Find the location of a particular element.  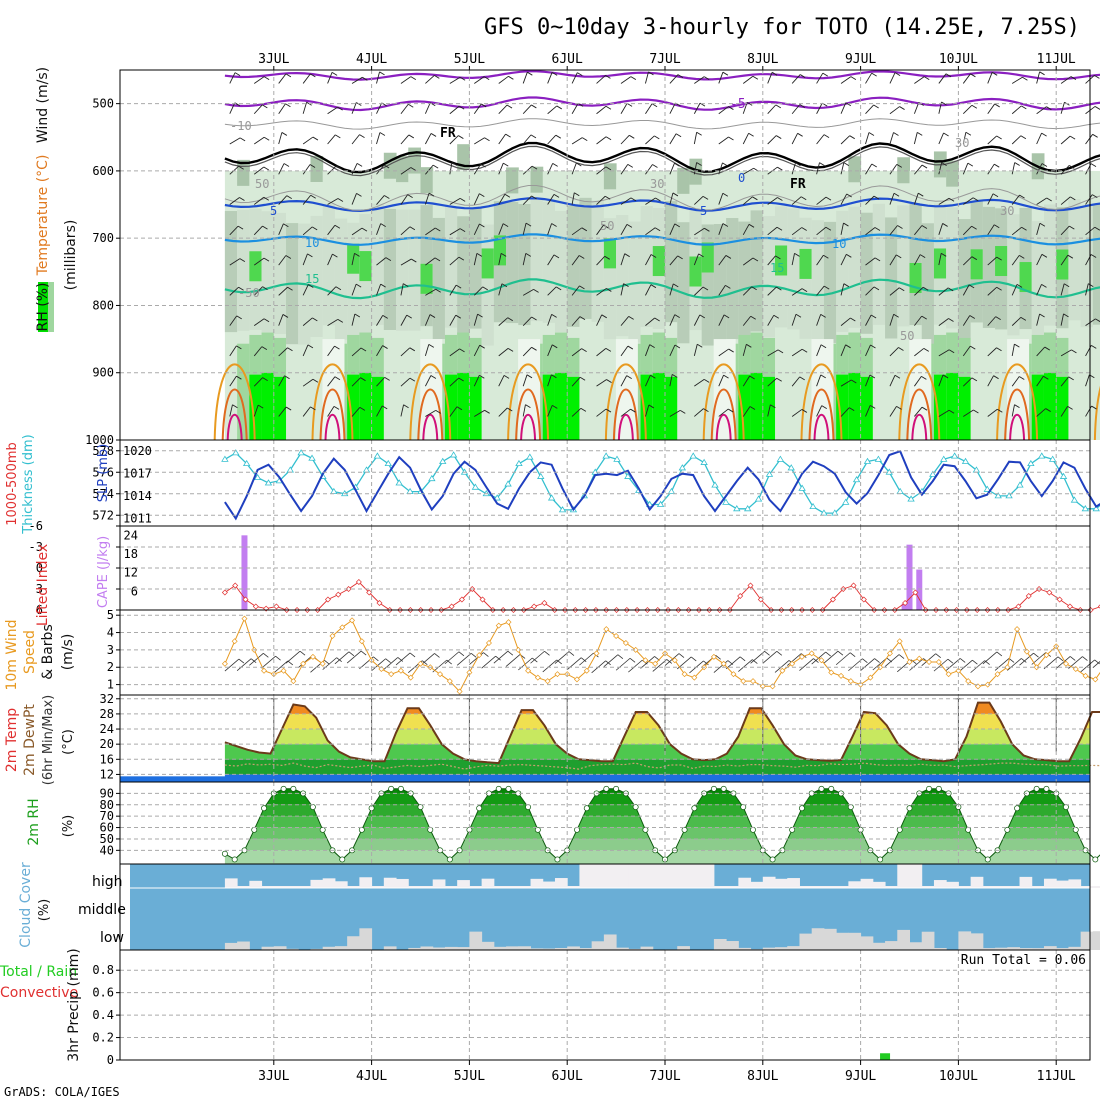

label-lifted-index: Lifted Index is located at coordinates (43, 585).